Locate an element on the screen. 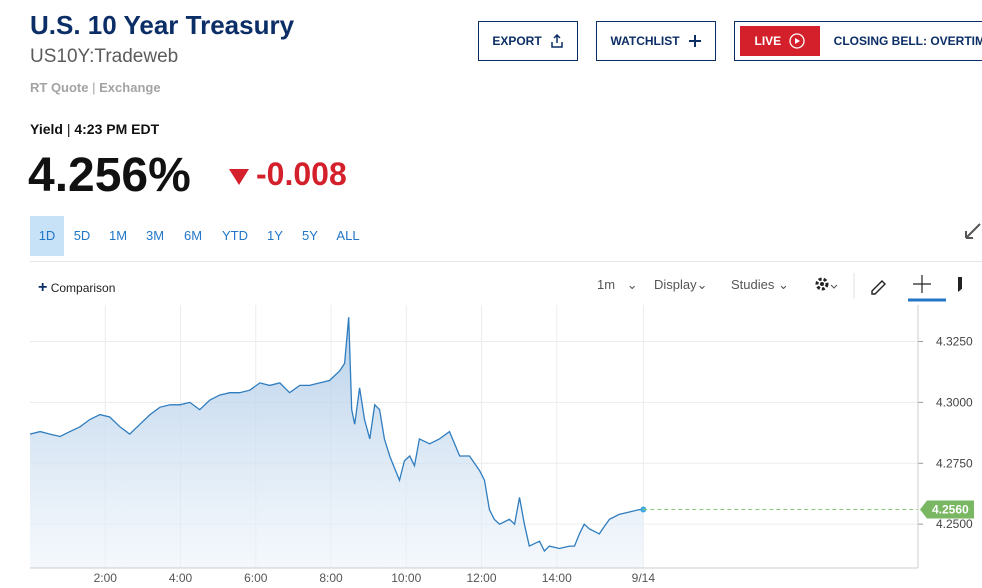 This screenshot has height=588, width=982. down-arrow is located at coordinates (239, 176).